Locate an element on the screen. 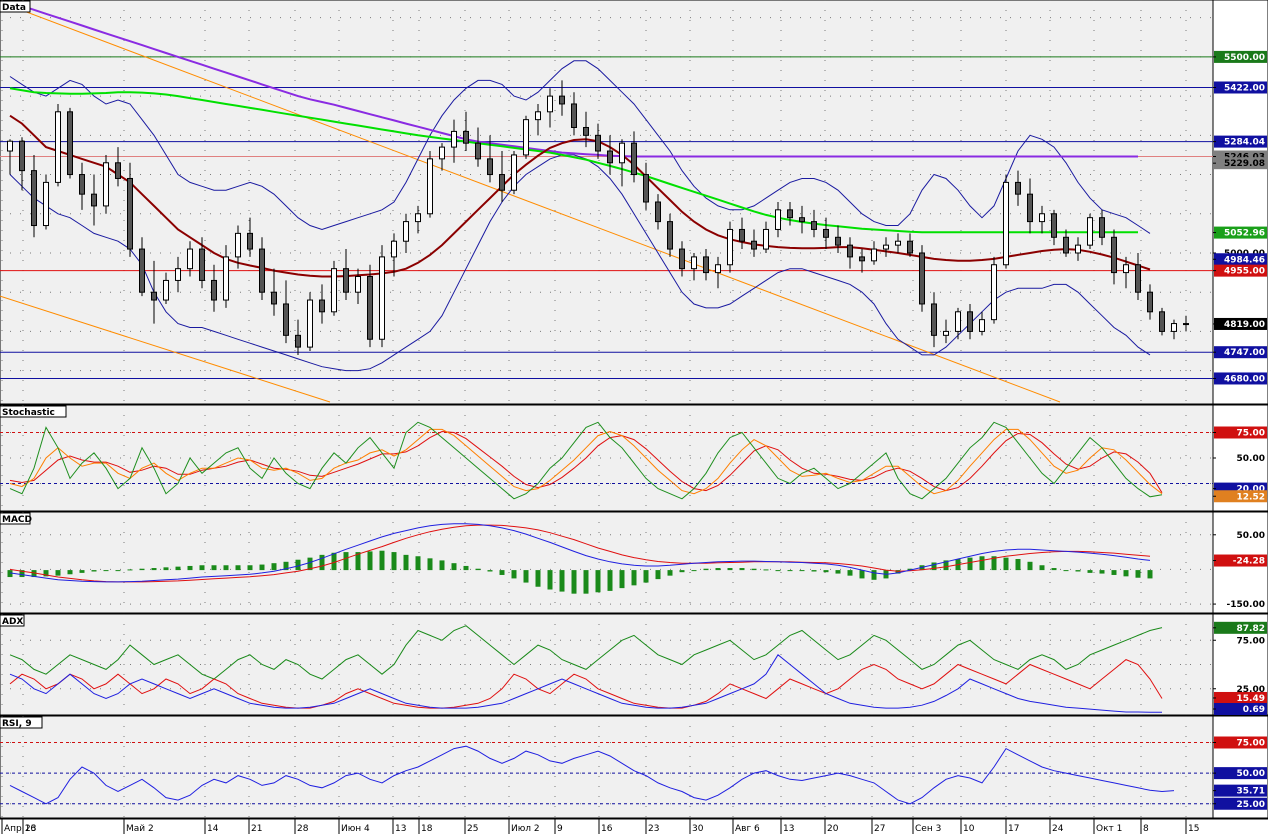 Image resolution: width=1268 pixels, height=834 pixels. x-axis-label: 25 is located at coordinates (472, 829).